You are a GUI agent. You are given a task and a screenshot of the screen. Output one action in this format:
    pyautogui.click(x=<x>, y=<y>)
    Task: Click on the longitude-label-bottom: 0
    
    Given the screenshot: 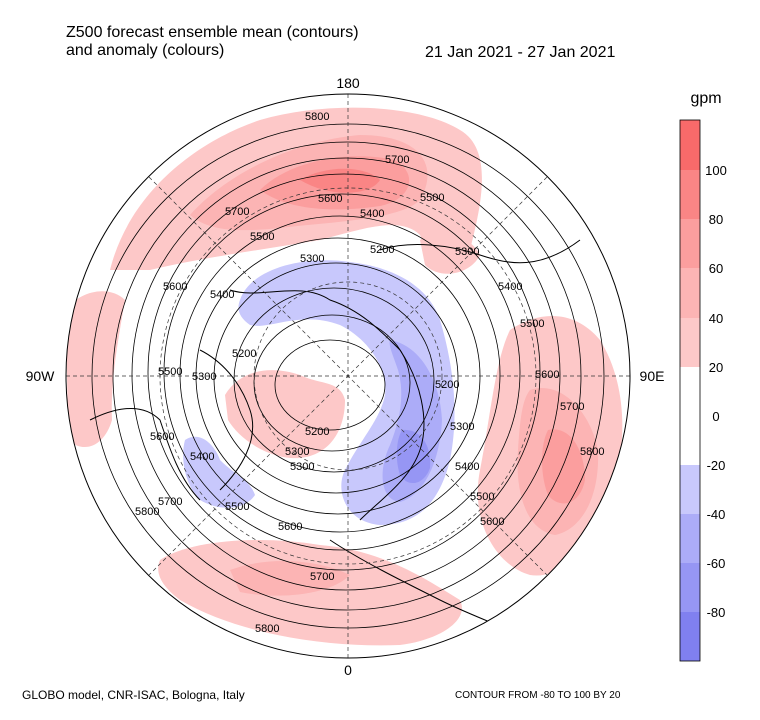 What is the action you would take?
    pyautogui.click(x=348, y=670)
    